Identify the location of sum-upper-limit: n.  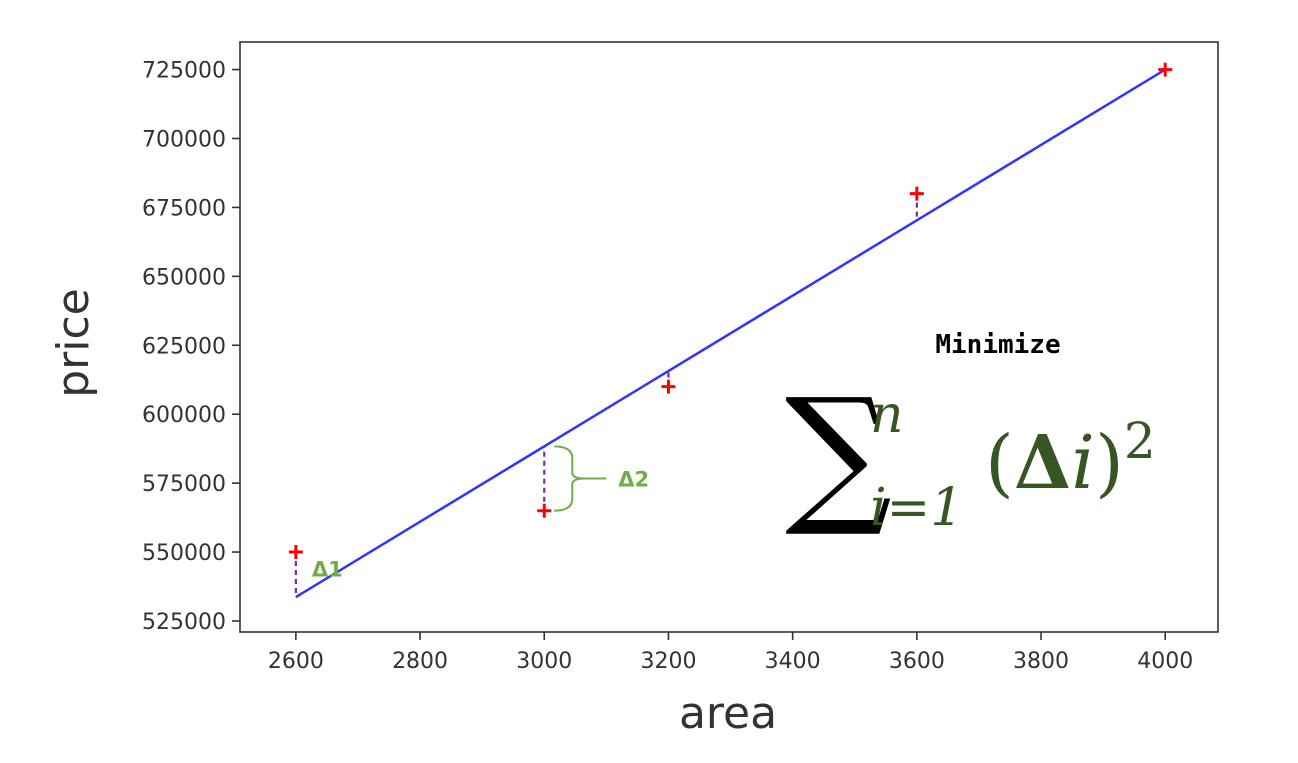
(887, 415).